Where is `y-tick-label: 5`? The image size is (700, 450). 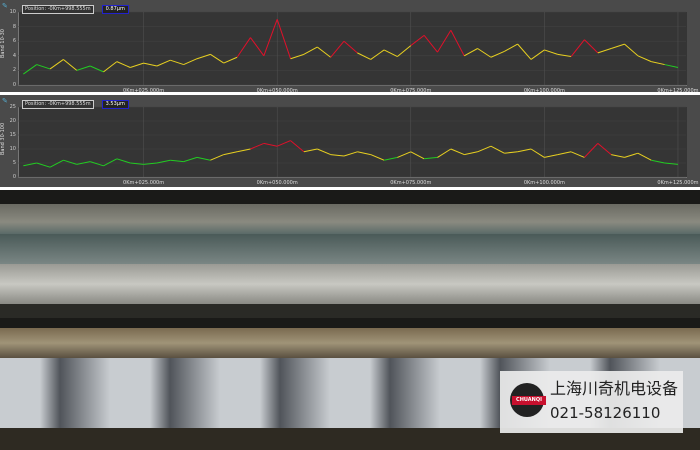 y-tick-label: 5 is located at coordinates (14, 163).